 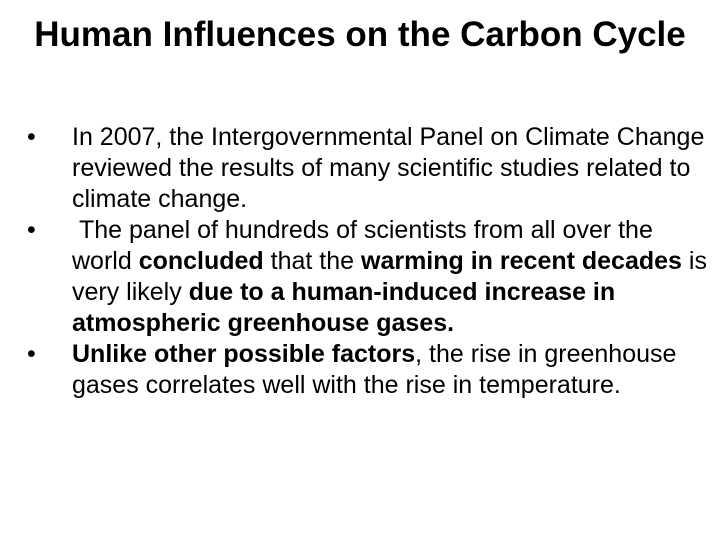 I want to click on text-run: is very likely, so click(x=393, y=276).